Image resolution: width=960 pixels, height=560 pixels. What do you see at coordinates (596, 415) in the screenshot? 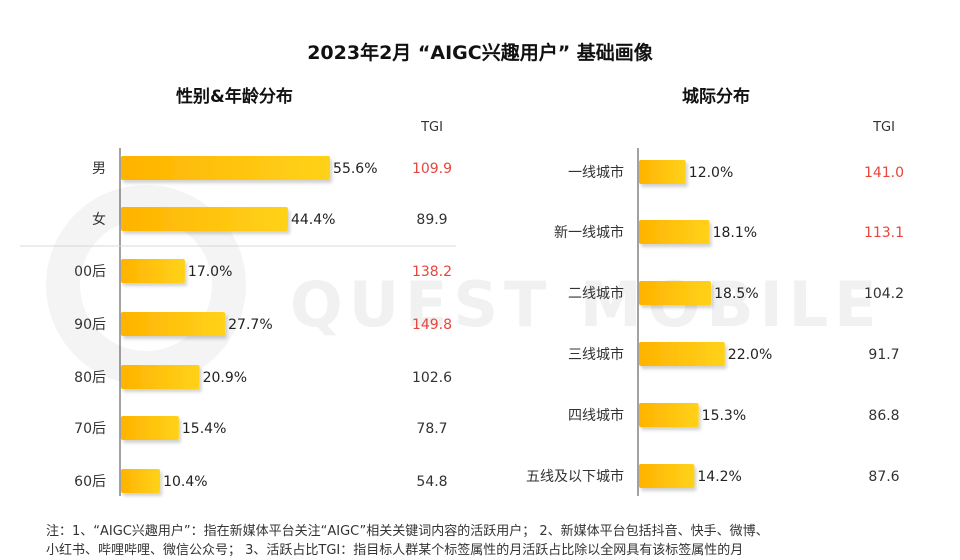
I see `right-category-label: 四线城市` at bounding box center [596, 415].